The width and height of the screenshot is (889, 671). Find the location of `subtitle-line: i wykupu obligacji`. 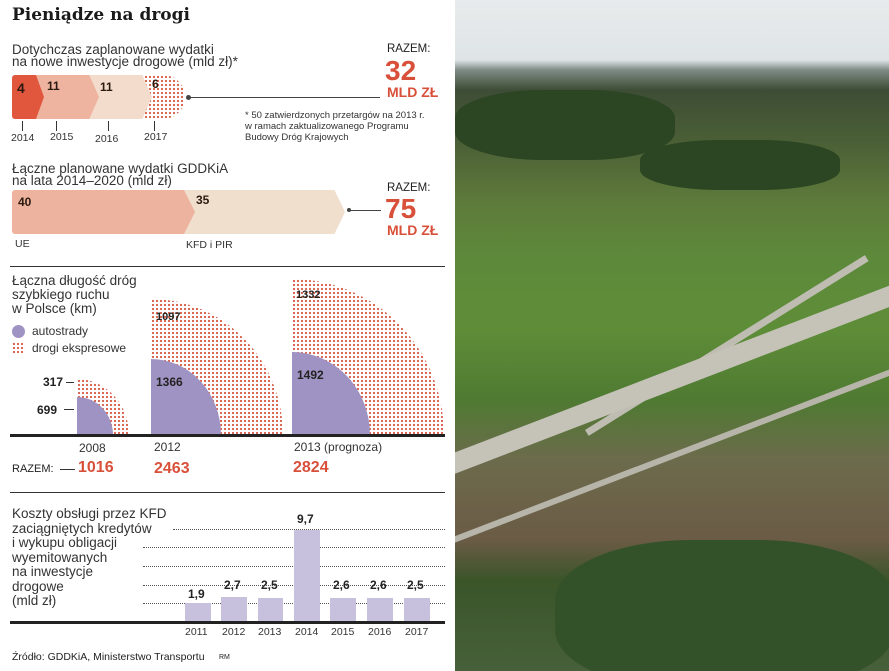

subtitle-line: i wykupu obligacji is located at coordinates (65, 542).